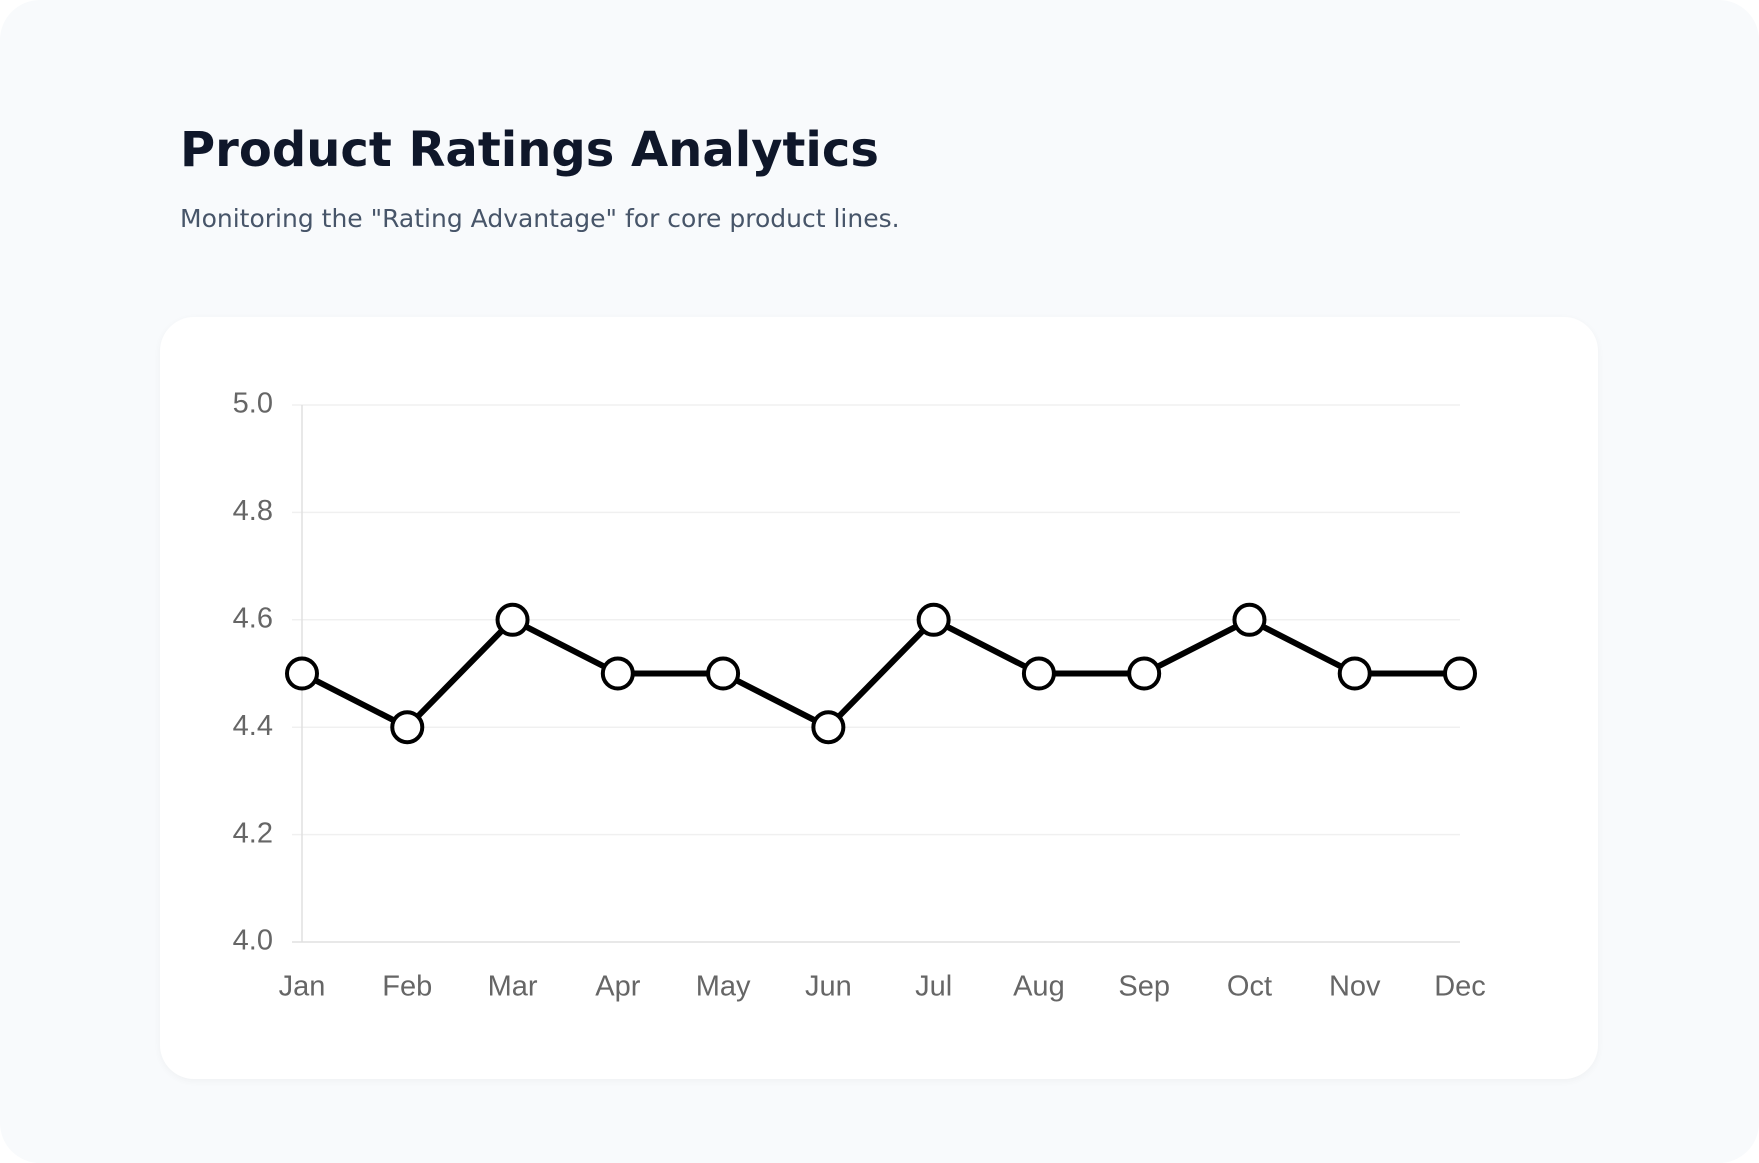 The width and height of the screenshot is (1759, 1163). What do you see at coordinates (933, 987) in the screenshot?
I see `x-tick-label: Jul` at bounding box center [933, 987].